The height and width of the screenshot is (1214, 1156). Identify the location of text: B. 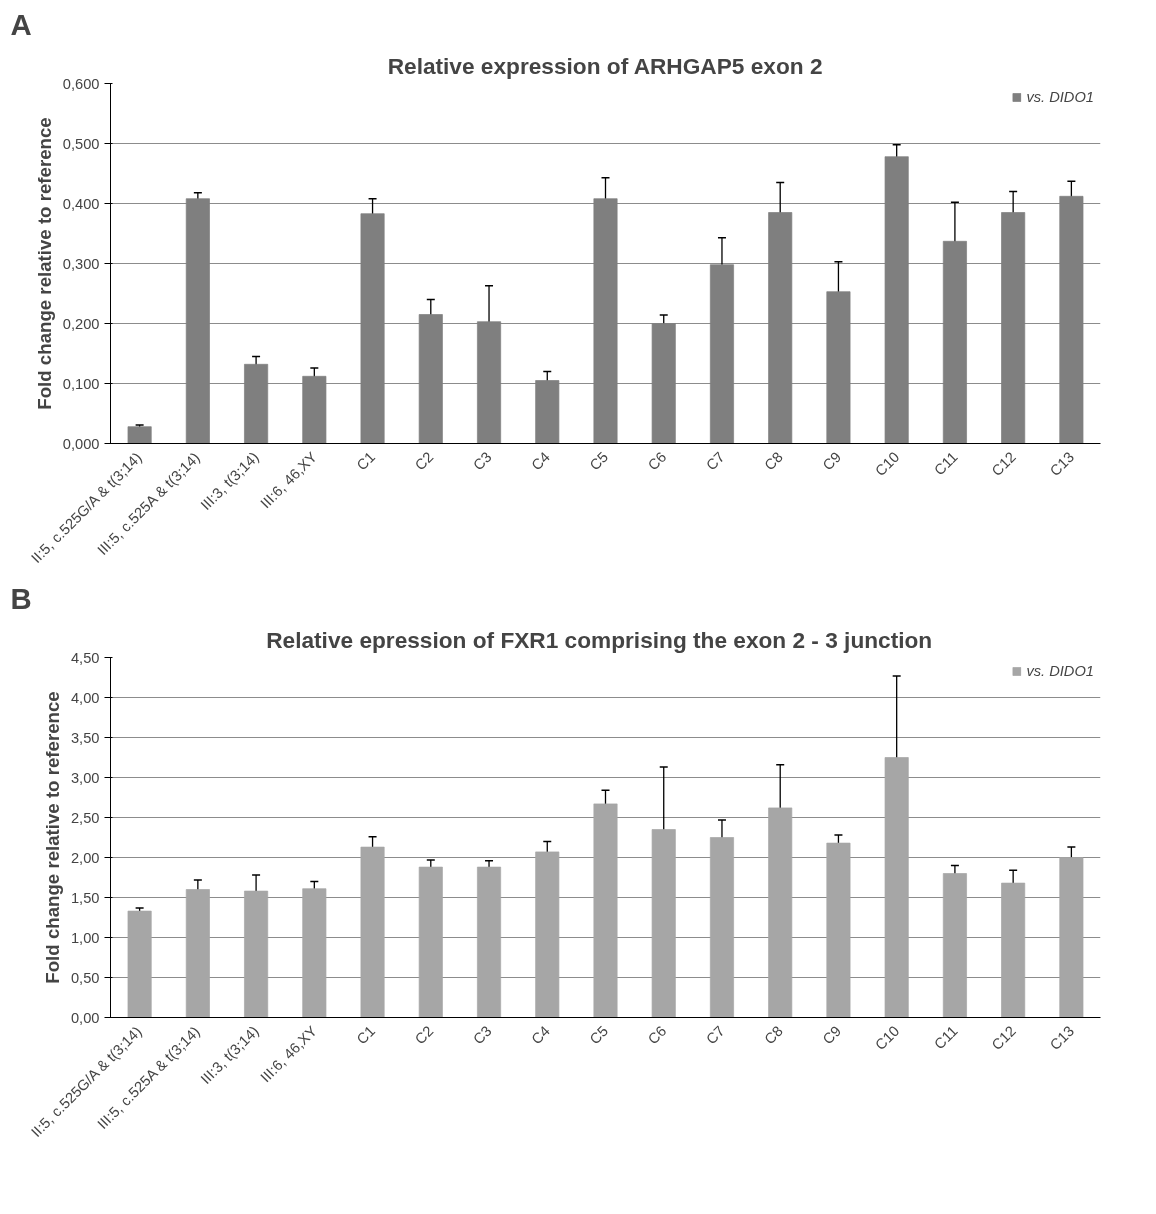
(21, 598).